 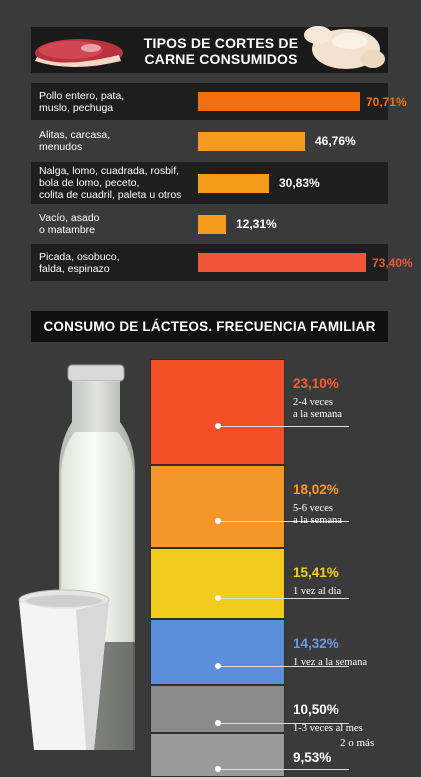 What do you see at coordinates (328, 728) in the screenshot?
I see `dairy-category-label: 1-3 veces al mes` at bounding box center [328, 728].